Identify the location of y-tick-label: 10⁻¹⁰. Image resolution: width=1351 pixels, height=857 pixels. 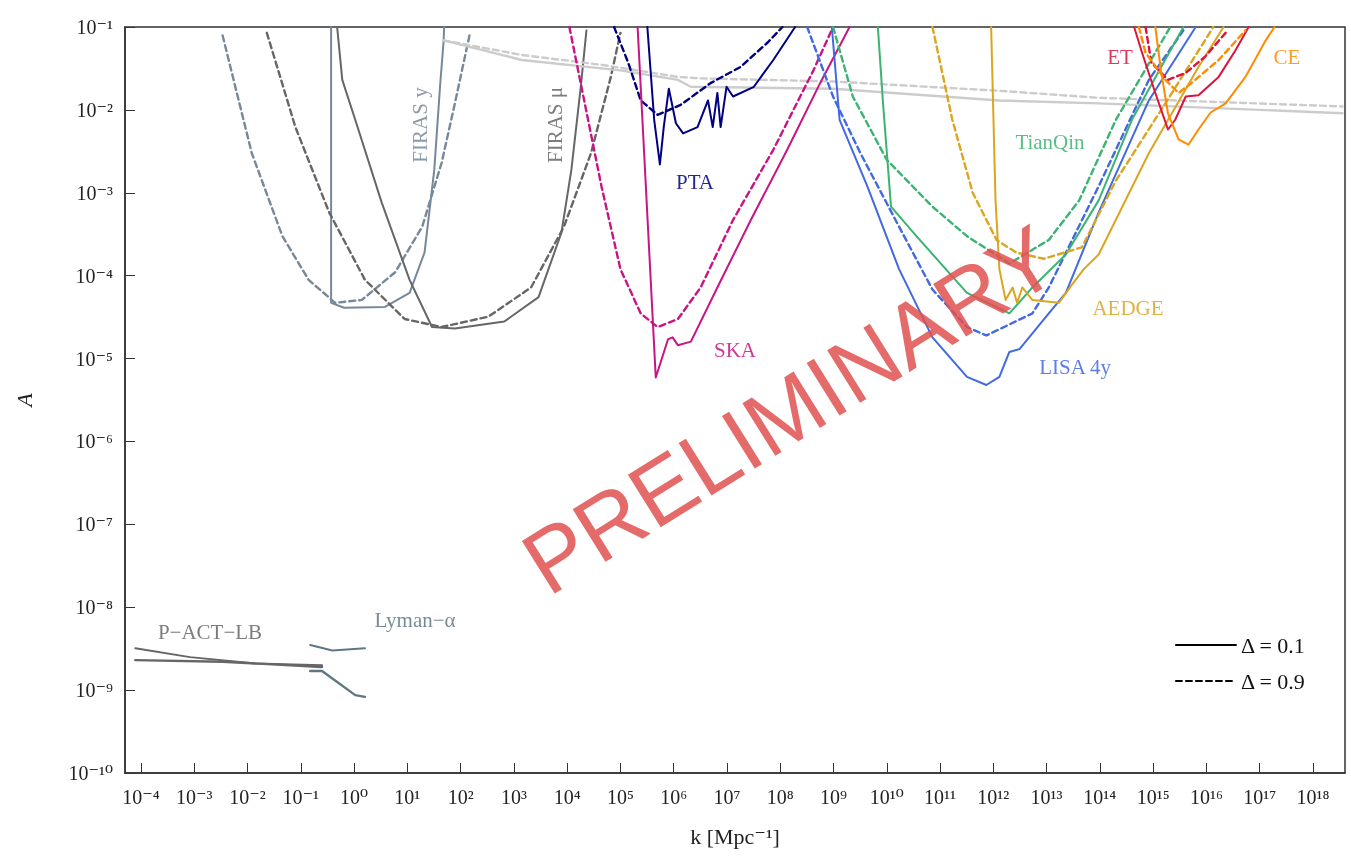
(90, 773).